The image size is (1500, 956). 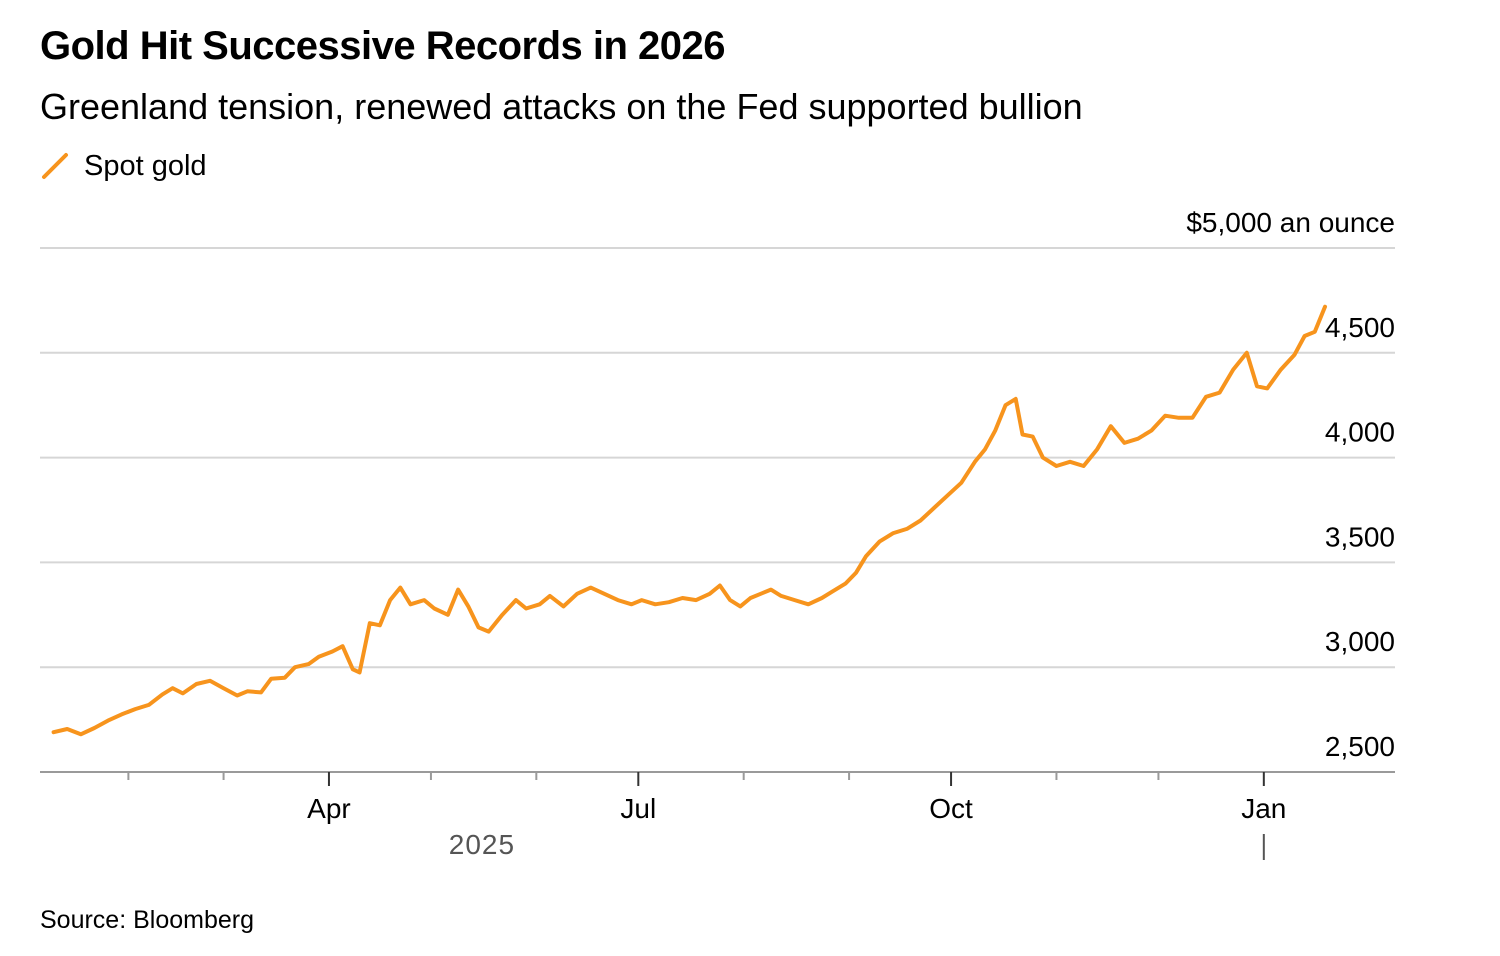 What do you see at coordinates (638, 808) in the screenshot?
I see `x-tick-label: Jul` at bounding box center [638, 808].